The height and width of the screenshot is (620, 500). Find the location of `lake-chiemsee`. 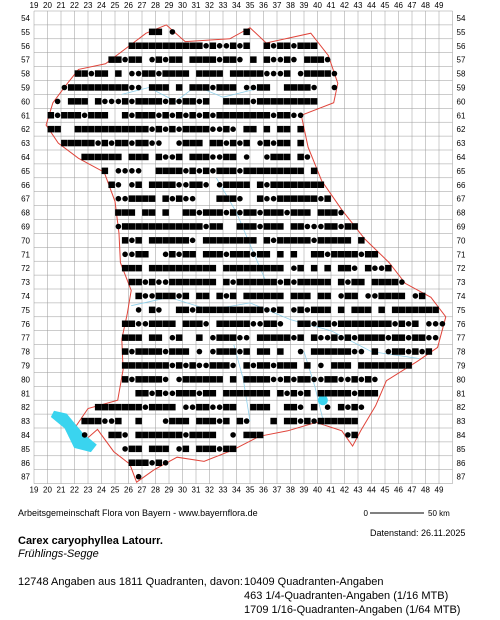

lake-chiemsee is located at coordinates (322, 400).